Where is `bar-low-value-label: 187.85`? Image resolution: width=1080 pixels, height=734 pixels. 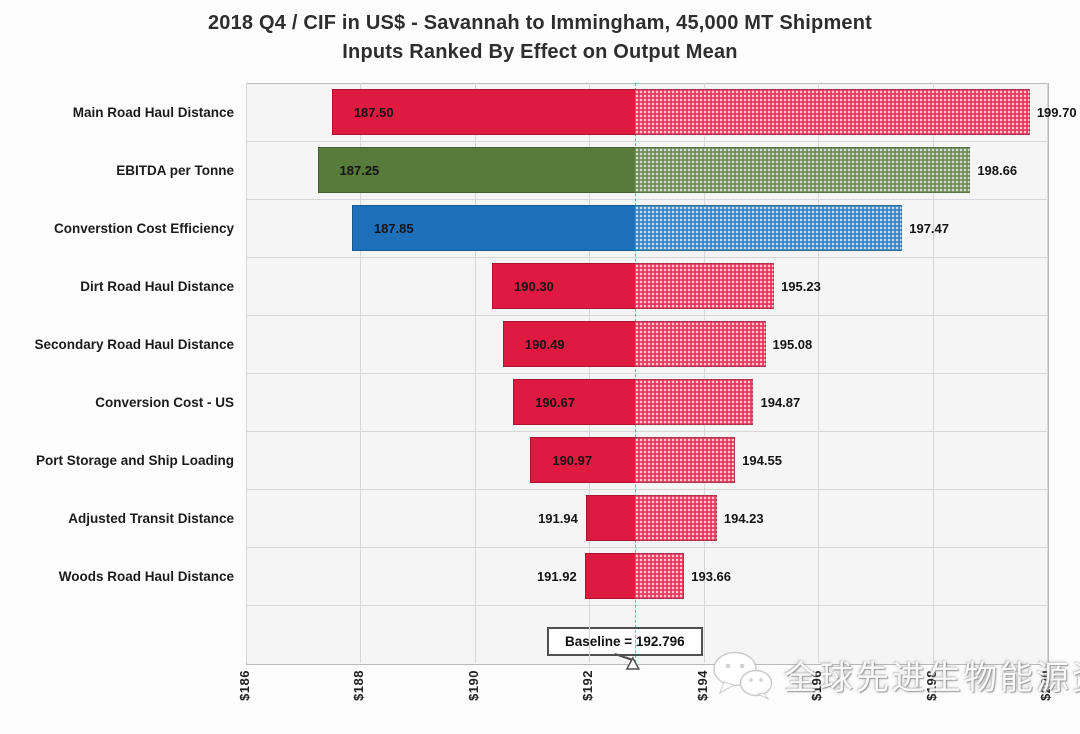
bar-low-value-label: 187.85 is located at coordinates (393, 228).